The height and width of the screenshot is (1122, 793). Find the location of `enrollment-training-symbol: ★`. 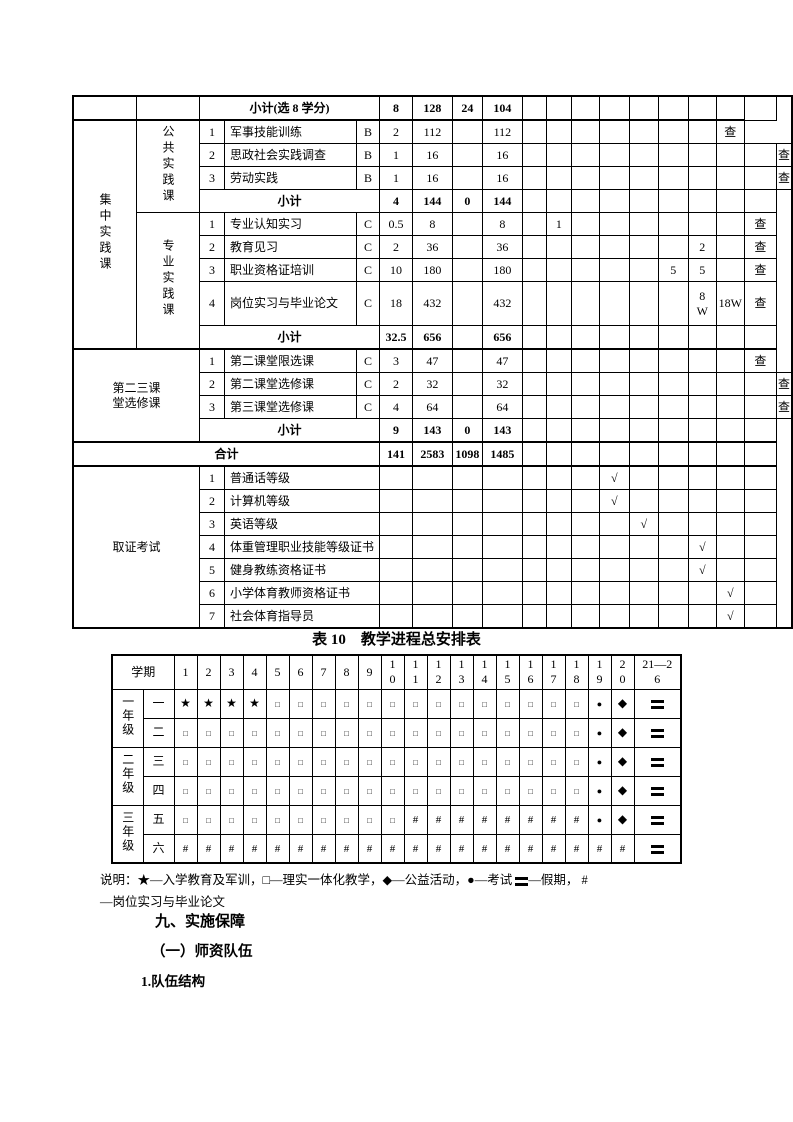

enrollment-training-symbol: ★ is located at coordinates (185, 703).